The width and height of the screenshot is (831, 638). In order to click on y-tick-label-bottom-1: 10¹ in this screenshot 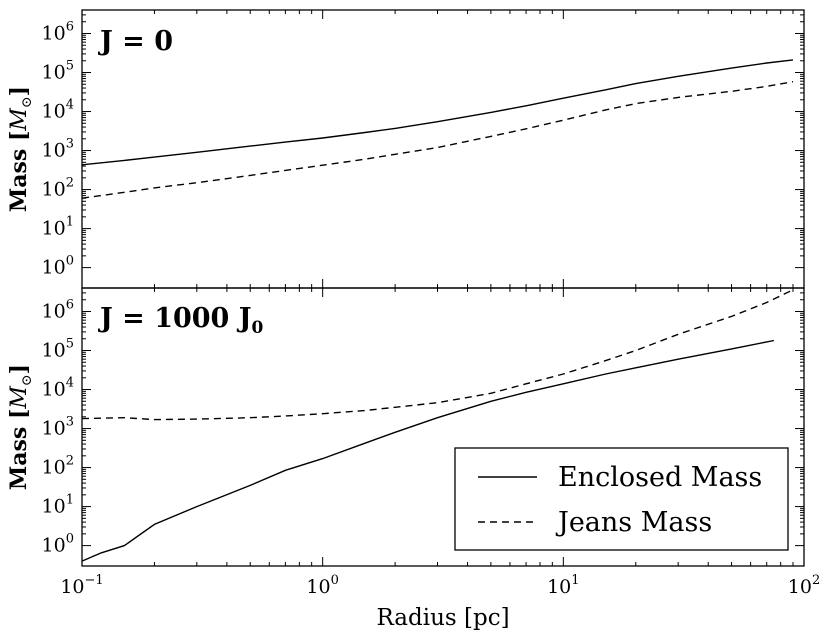, I will do `click(58, 505)`.